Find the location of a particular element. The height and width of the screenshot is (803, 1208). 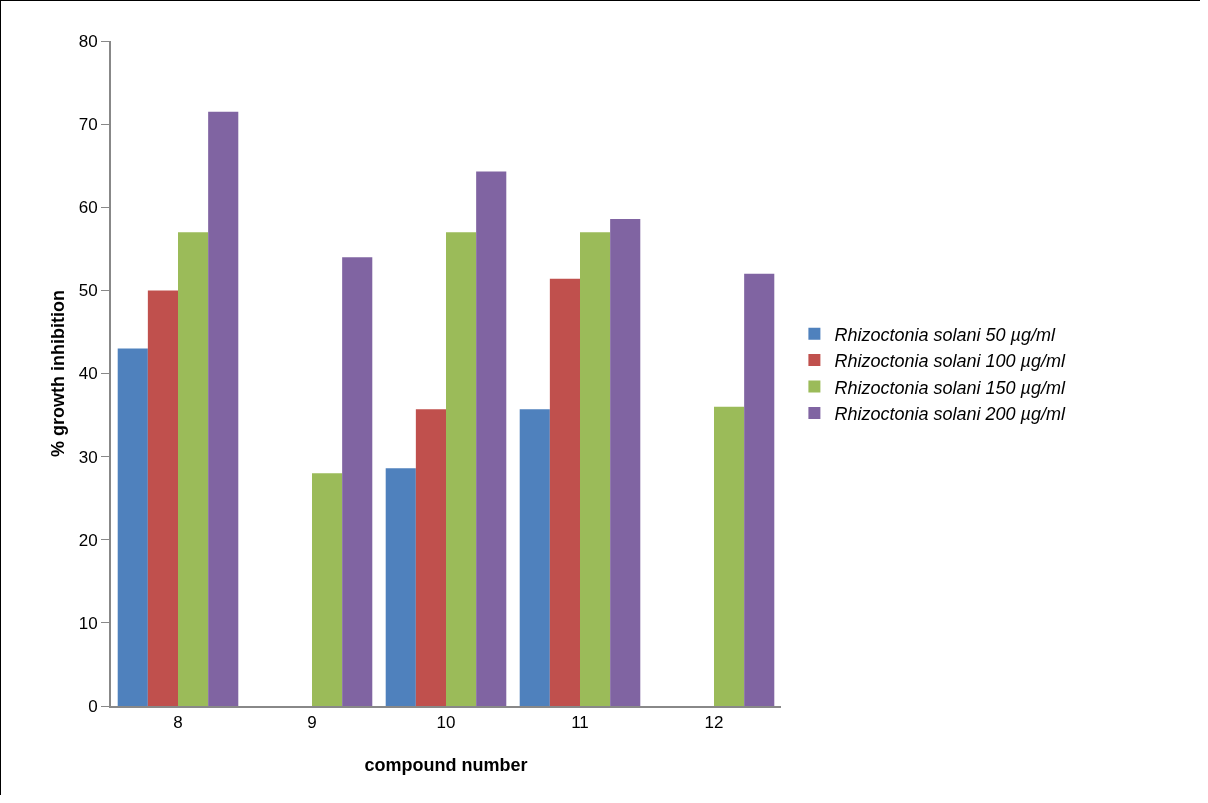

y-tick-label: 80 is located at coordinates (88, 41).